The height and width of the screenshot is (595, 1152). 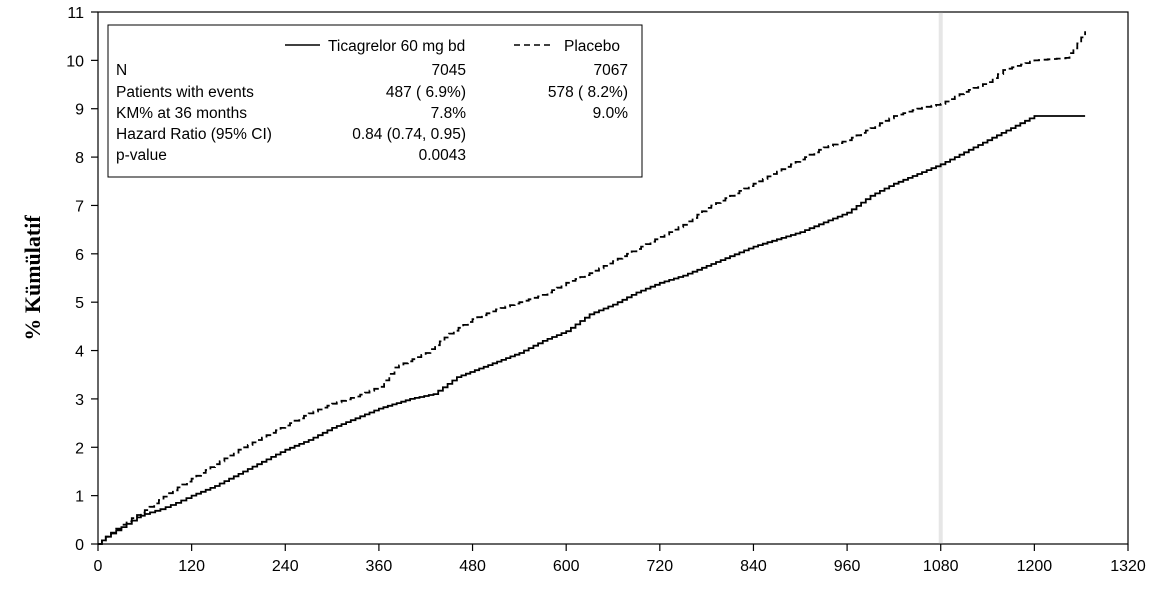 What do you see at coordinates (659, 566) in the screenshot?
I see `x-tick-label: 720` at bounding box center [659, 566].